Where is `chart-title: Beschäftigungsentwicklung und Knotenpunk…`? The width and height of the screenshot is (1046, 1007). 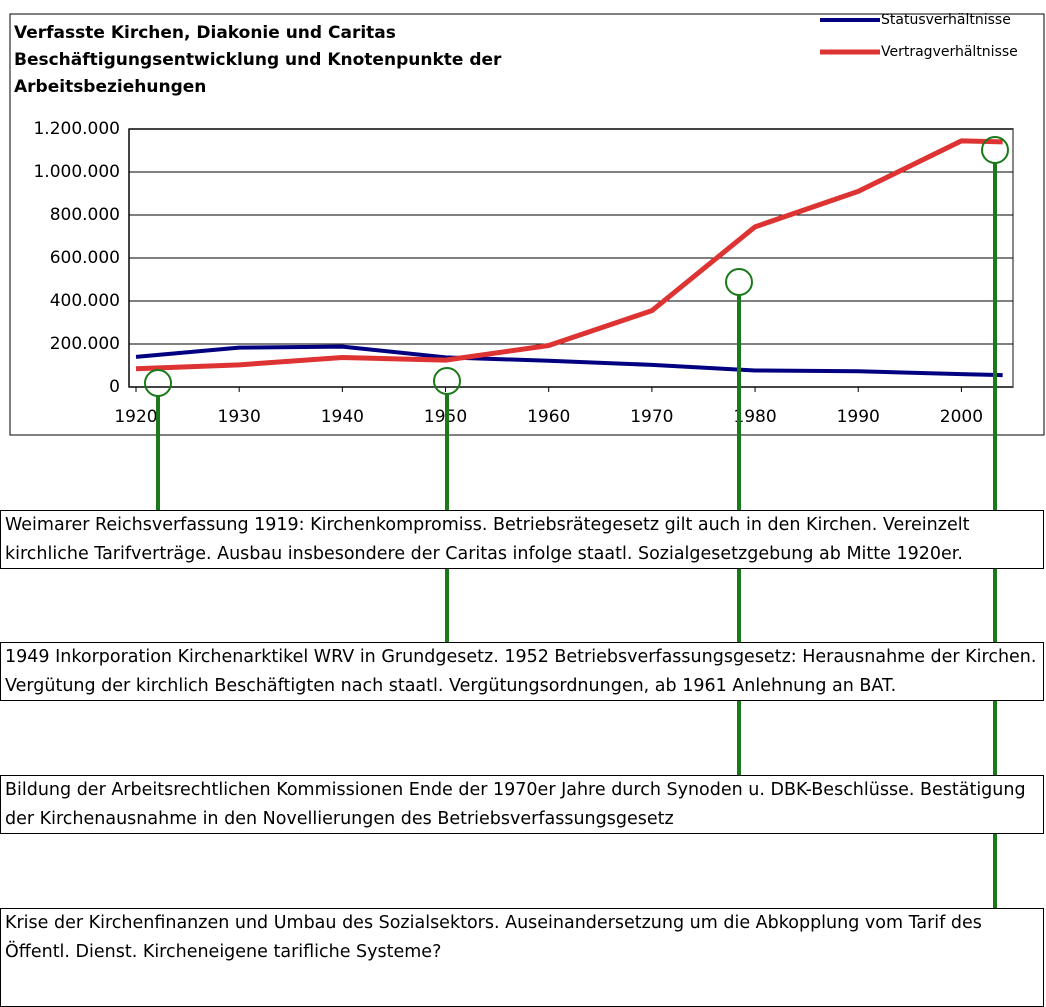
chart-title: Beschäftigungsentwicklung und Knotenpunk… is located at coordinates (258, 60).